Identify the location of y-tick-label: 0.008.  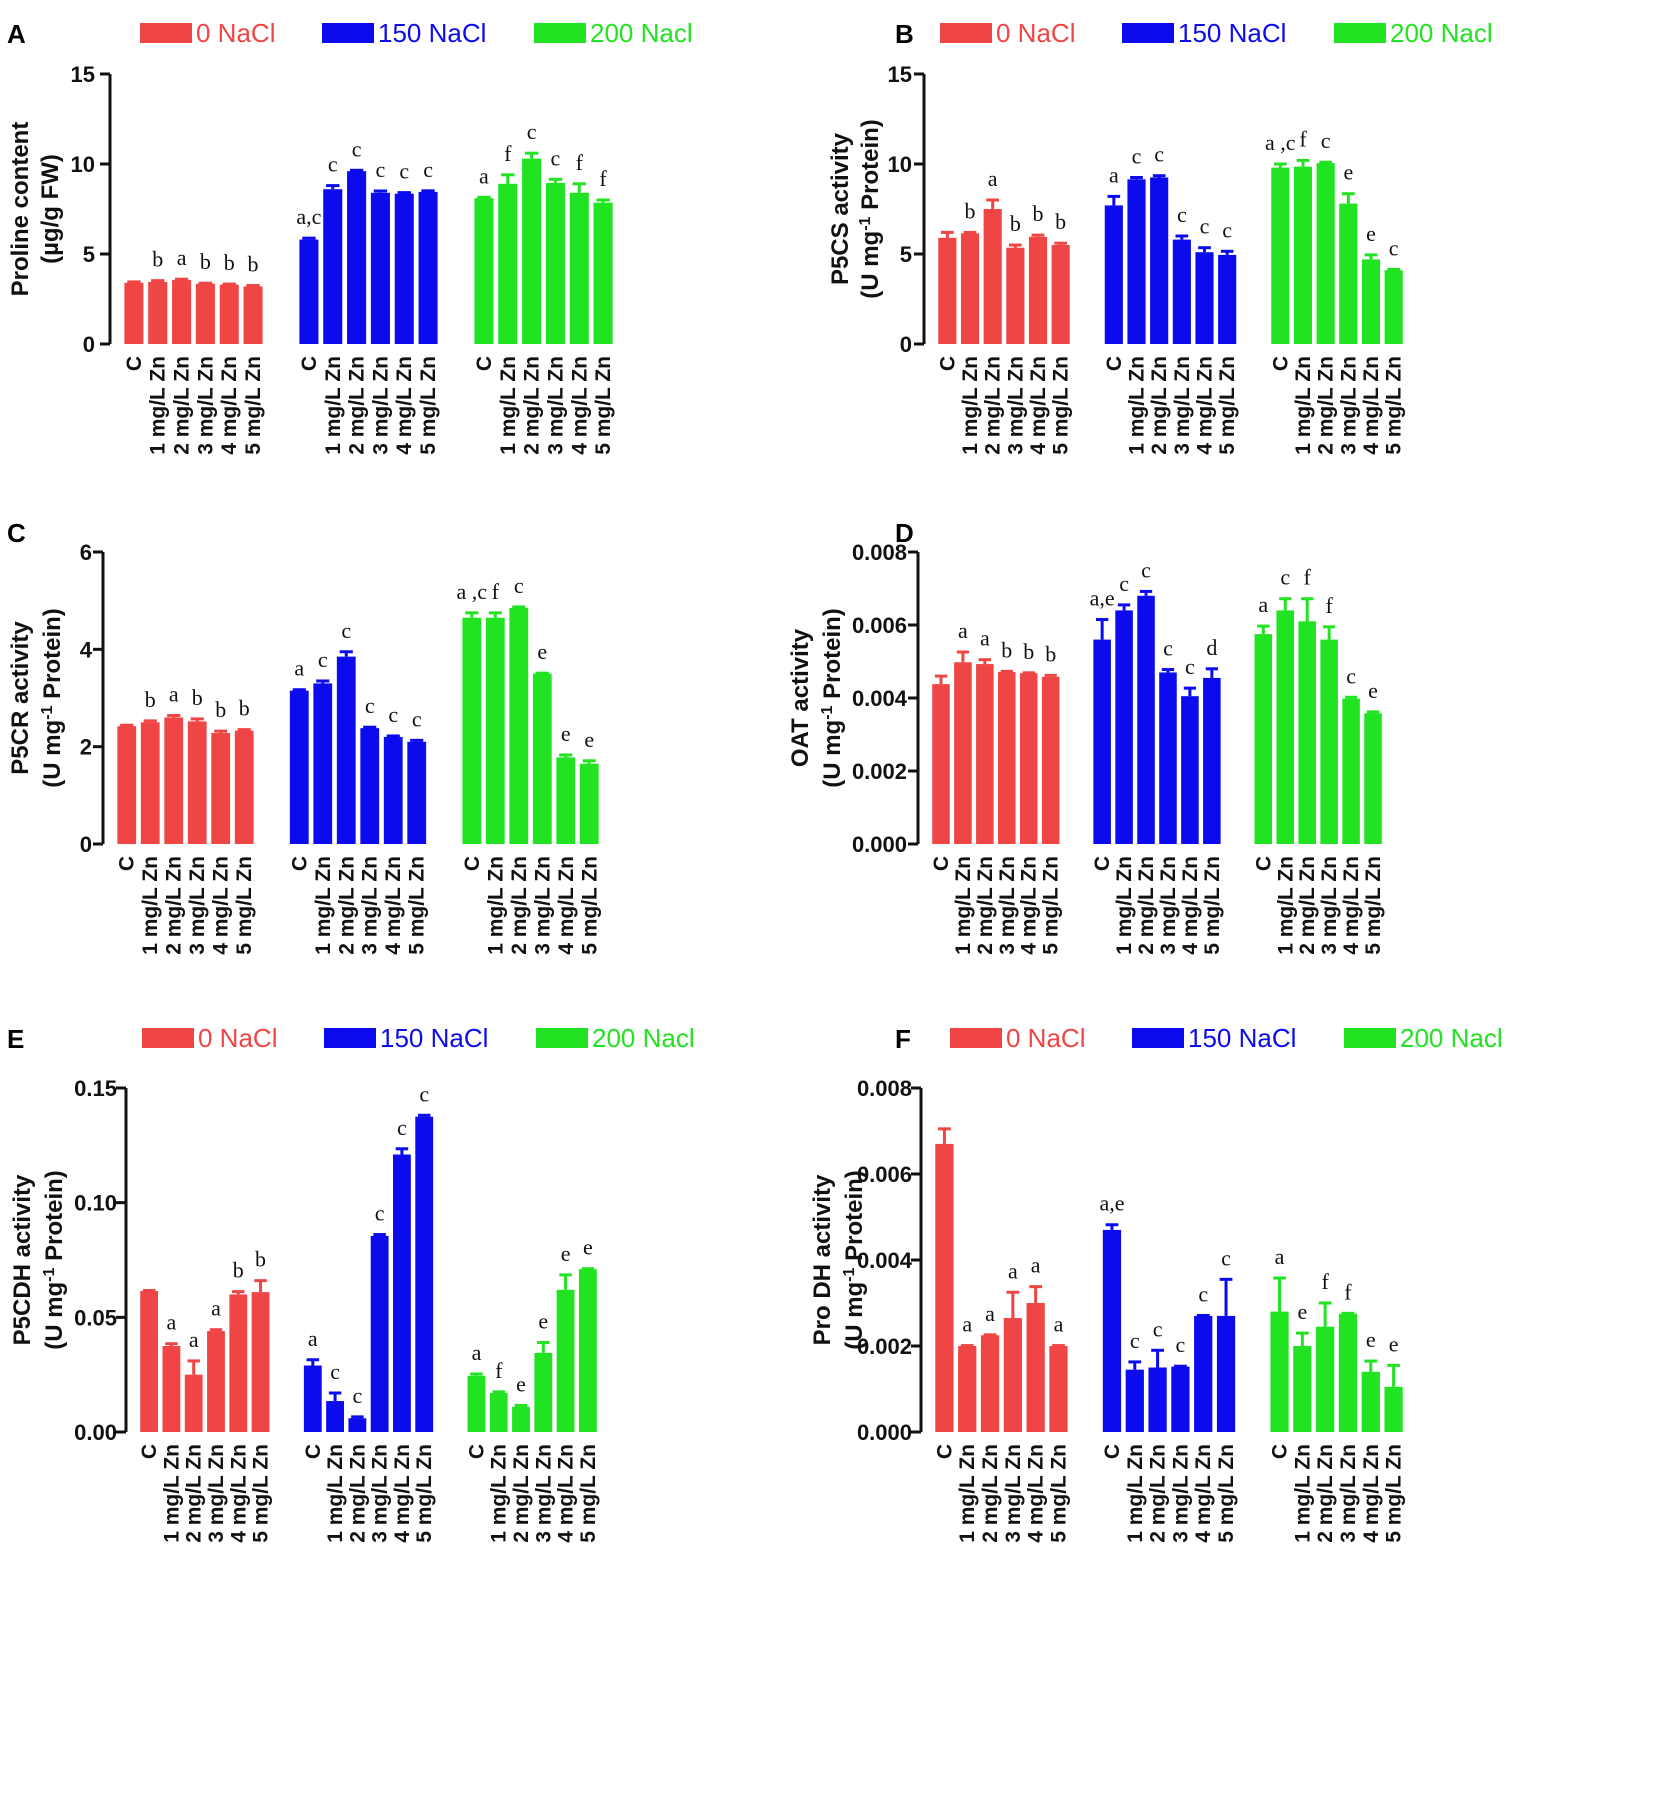
(884, 1088).